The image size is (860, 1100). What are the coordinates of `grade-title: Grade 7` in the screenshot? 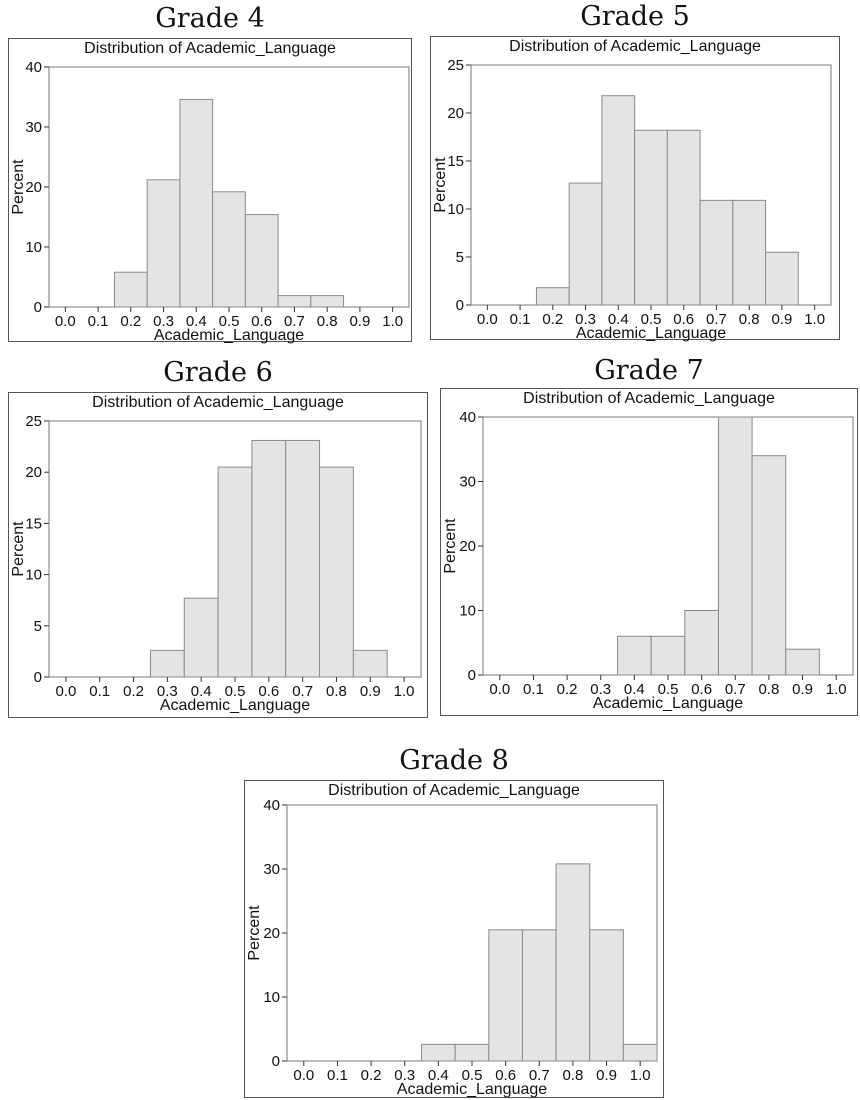 It's located at (649, 370).